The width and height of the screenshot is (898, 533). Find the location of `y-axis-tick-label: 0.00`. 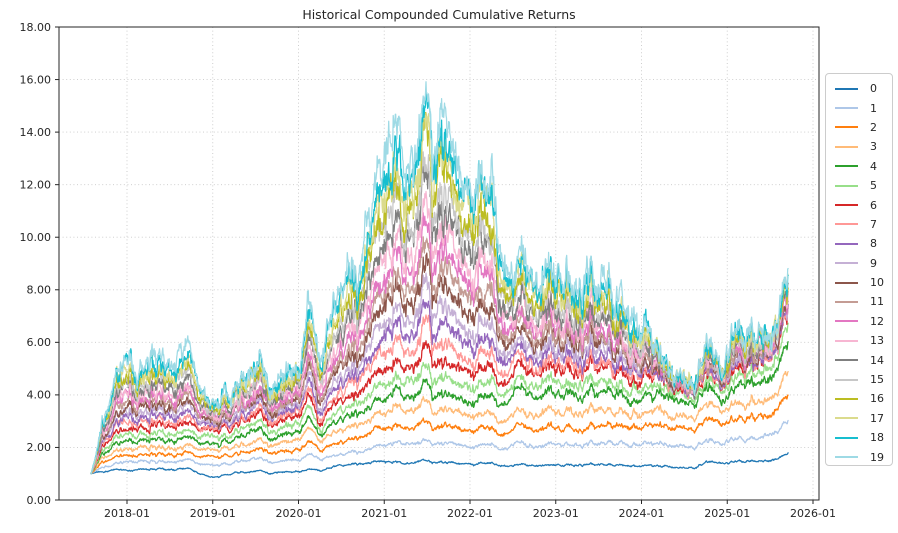

y-axis-tick-label: 0.00 is located at coordinates (39, 500).